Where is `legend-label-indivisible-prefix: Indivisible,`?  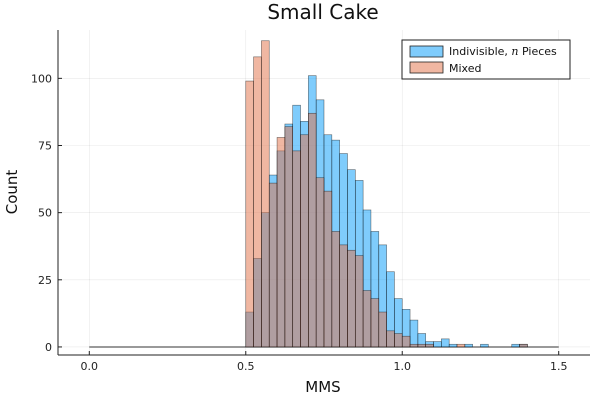 legend-label-indivisible-prefix: Indivisible, is located at coordinates (480, 51).